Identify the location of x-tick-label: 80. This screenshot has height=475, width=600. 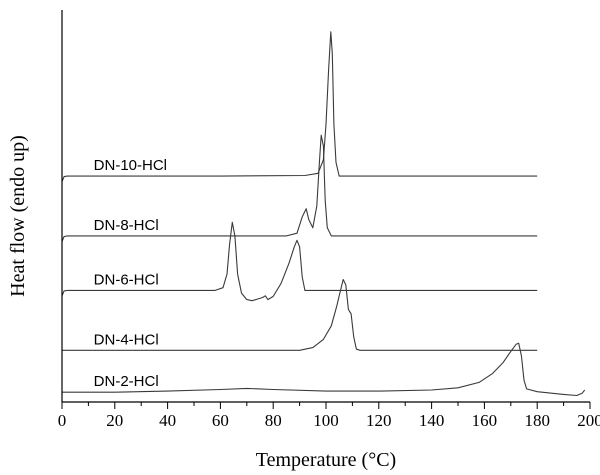
(273, 420).